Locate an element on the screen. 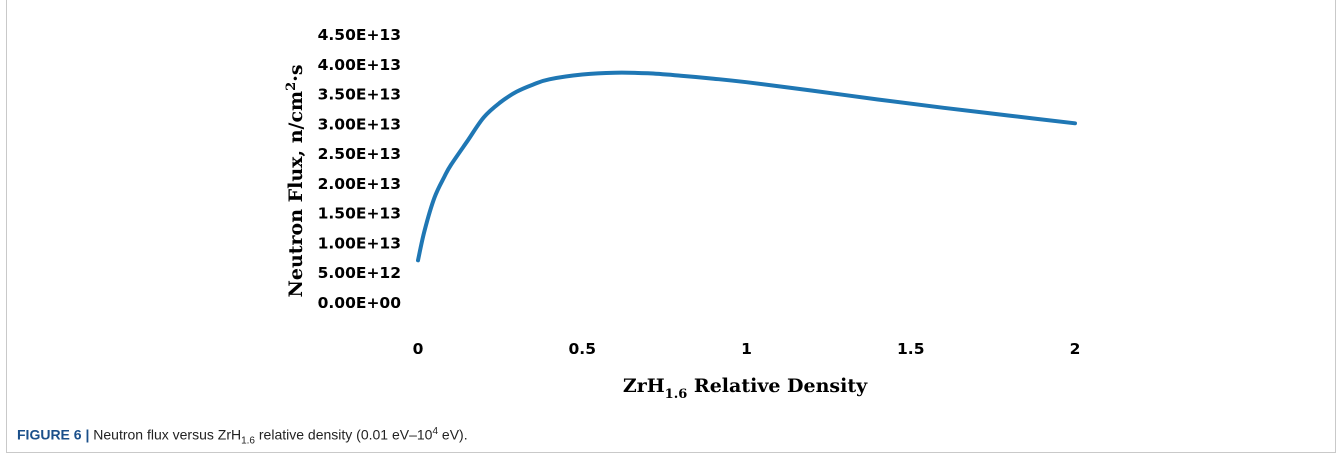 The width and height of the screenshot is (1342, 459). caption-text-2: relative density (0.01 eV–10 is located at coordinates (344, 434).